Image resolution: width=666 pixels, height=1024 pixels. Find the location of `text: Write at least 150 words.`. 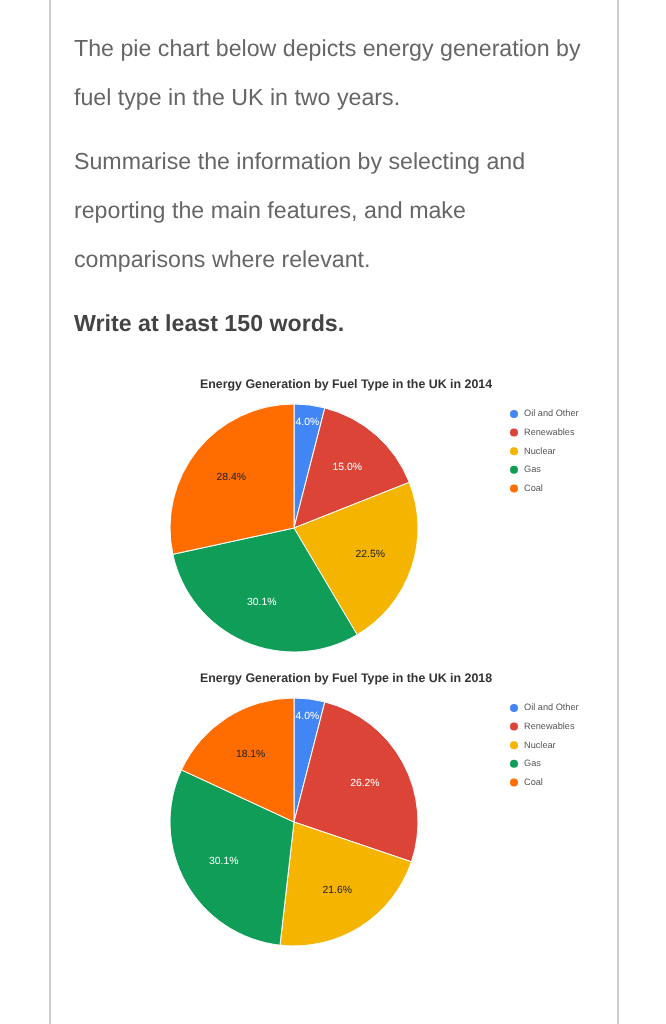

text: Write at least 150 words. is located at coordinates (209, 324).